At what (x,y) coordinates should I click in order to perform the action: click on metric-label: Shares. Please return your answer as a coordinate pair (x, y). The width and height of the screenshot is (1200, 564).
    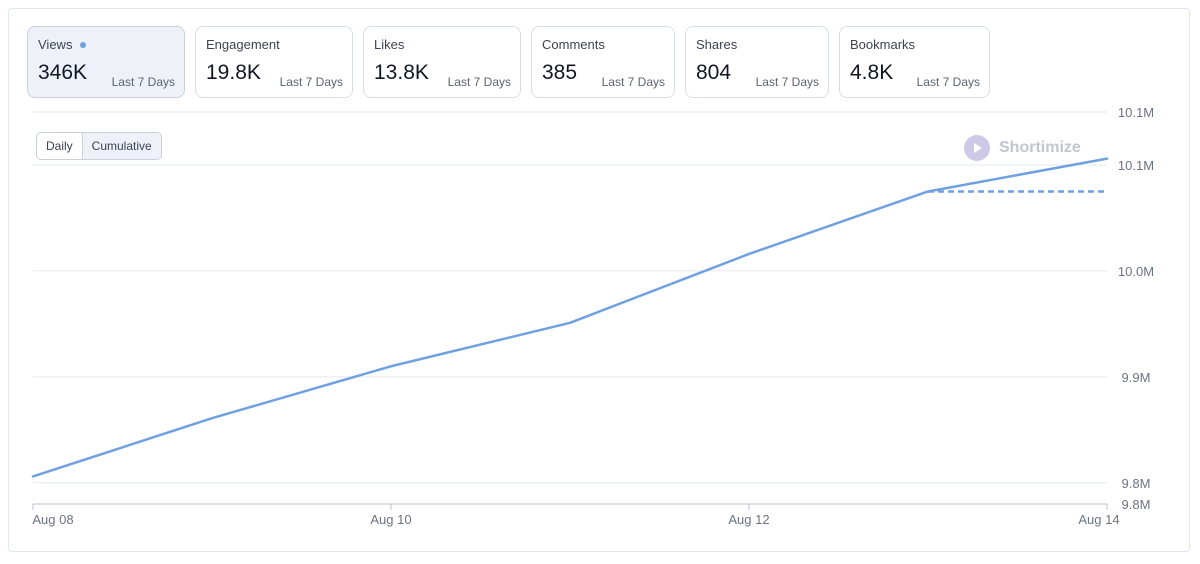
    Looking at the image, I should click on (717, 44).